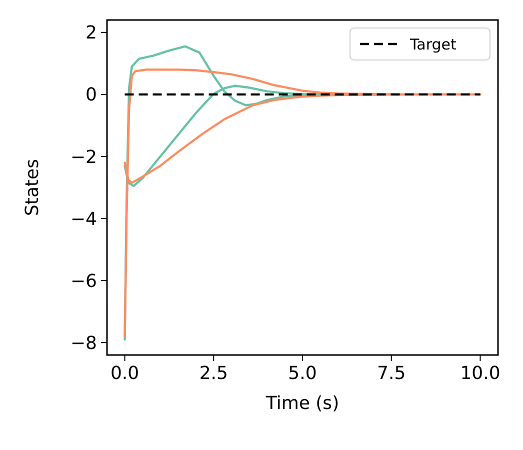 The width and height of the screenshot is (523, 450). What do you see at coordinates (213, 373) in the screenshot?
I see `x-tick-label: 2.5` at bounding box center [213, 373].